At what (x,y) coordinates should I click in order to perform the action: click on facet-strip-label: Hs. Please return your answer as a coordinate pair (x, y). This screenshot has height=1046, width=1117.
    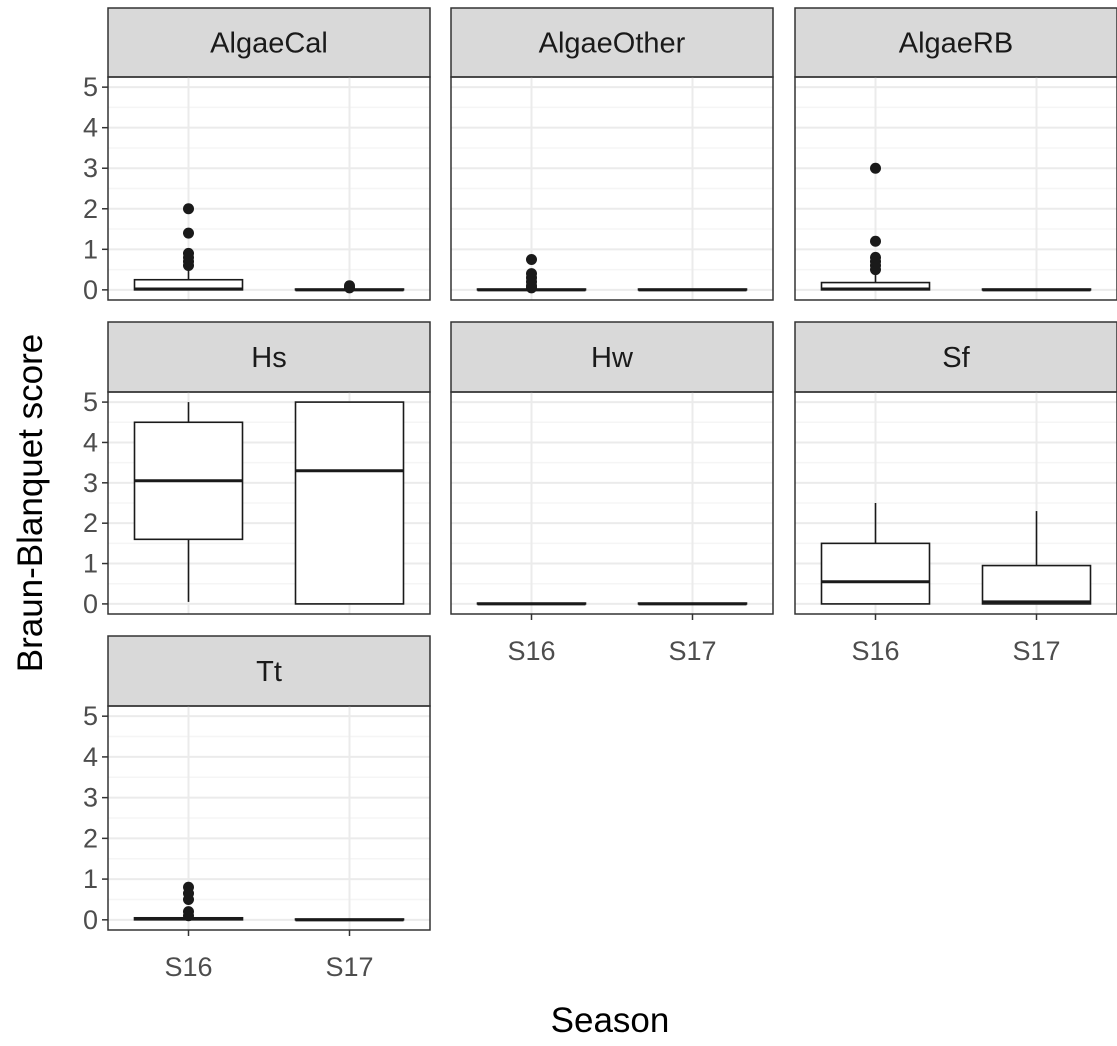
    Looking at the image, I should click on (268, 358).